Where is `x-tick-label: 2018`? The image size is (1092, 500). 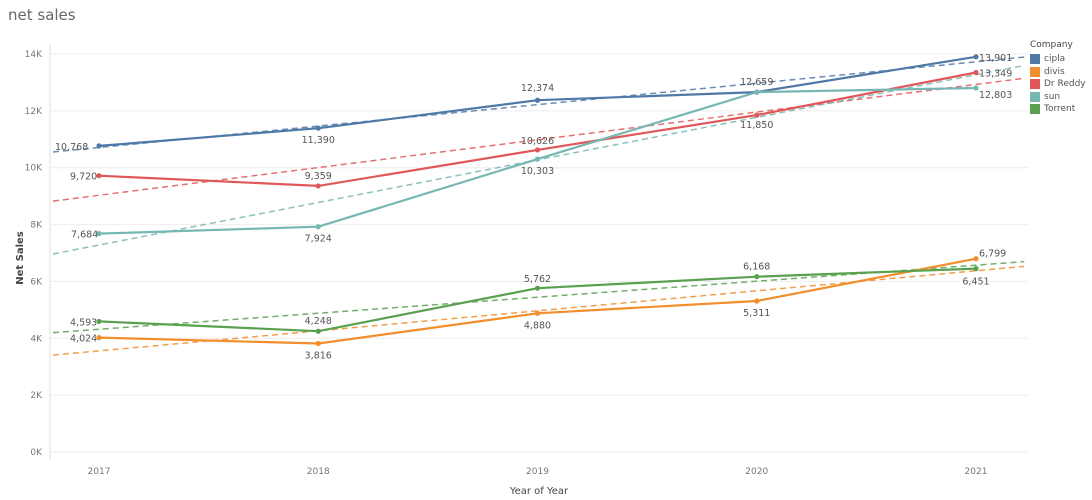 x-tick-label: 2018 is located at coordinates (318, 472).